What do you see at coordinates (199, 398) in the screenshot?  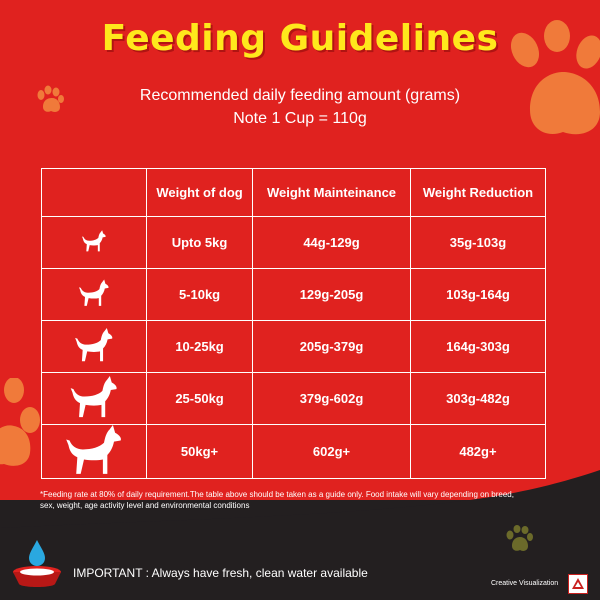 I see `row-weight: 25-50kg` at bounding box center [199, 398].